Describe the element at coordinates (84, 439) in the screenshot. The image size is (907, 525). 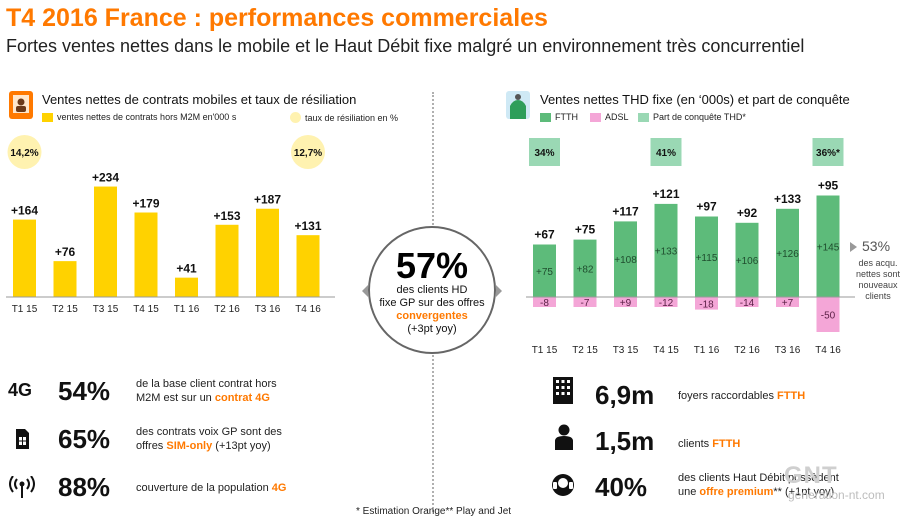
I see `stat-simonly-value: 65%` at that location.